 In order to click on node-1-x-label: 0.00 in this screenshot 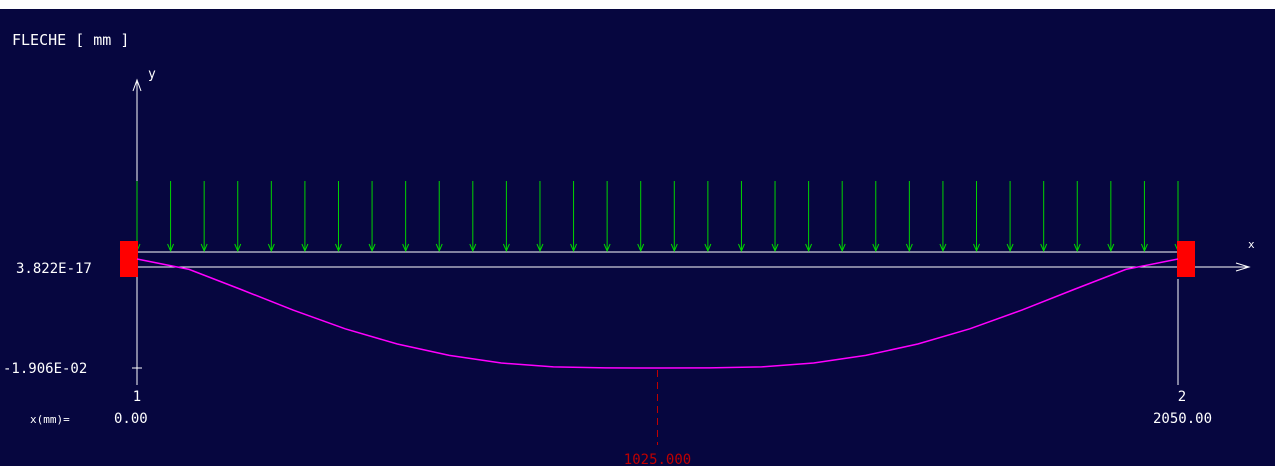, I will do `click(131, 419)`.